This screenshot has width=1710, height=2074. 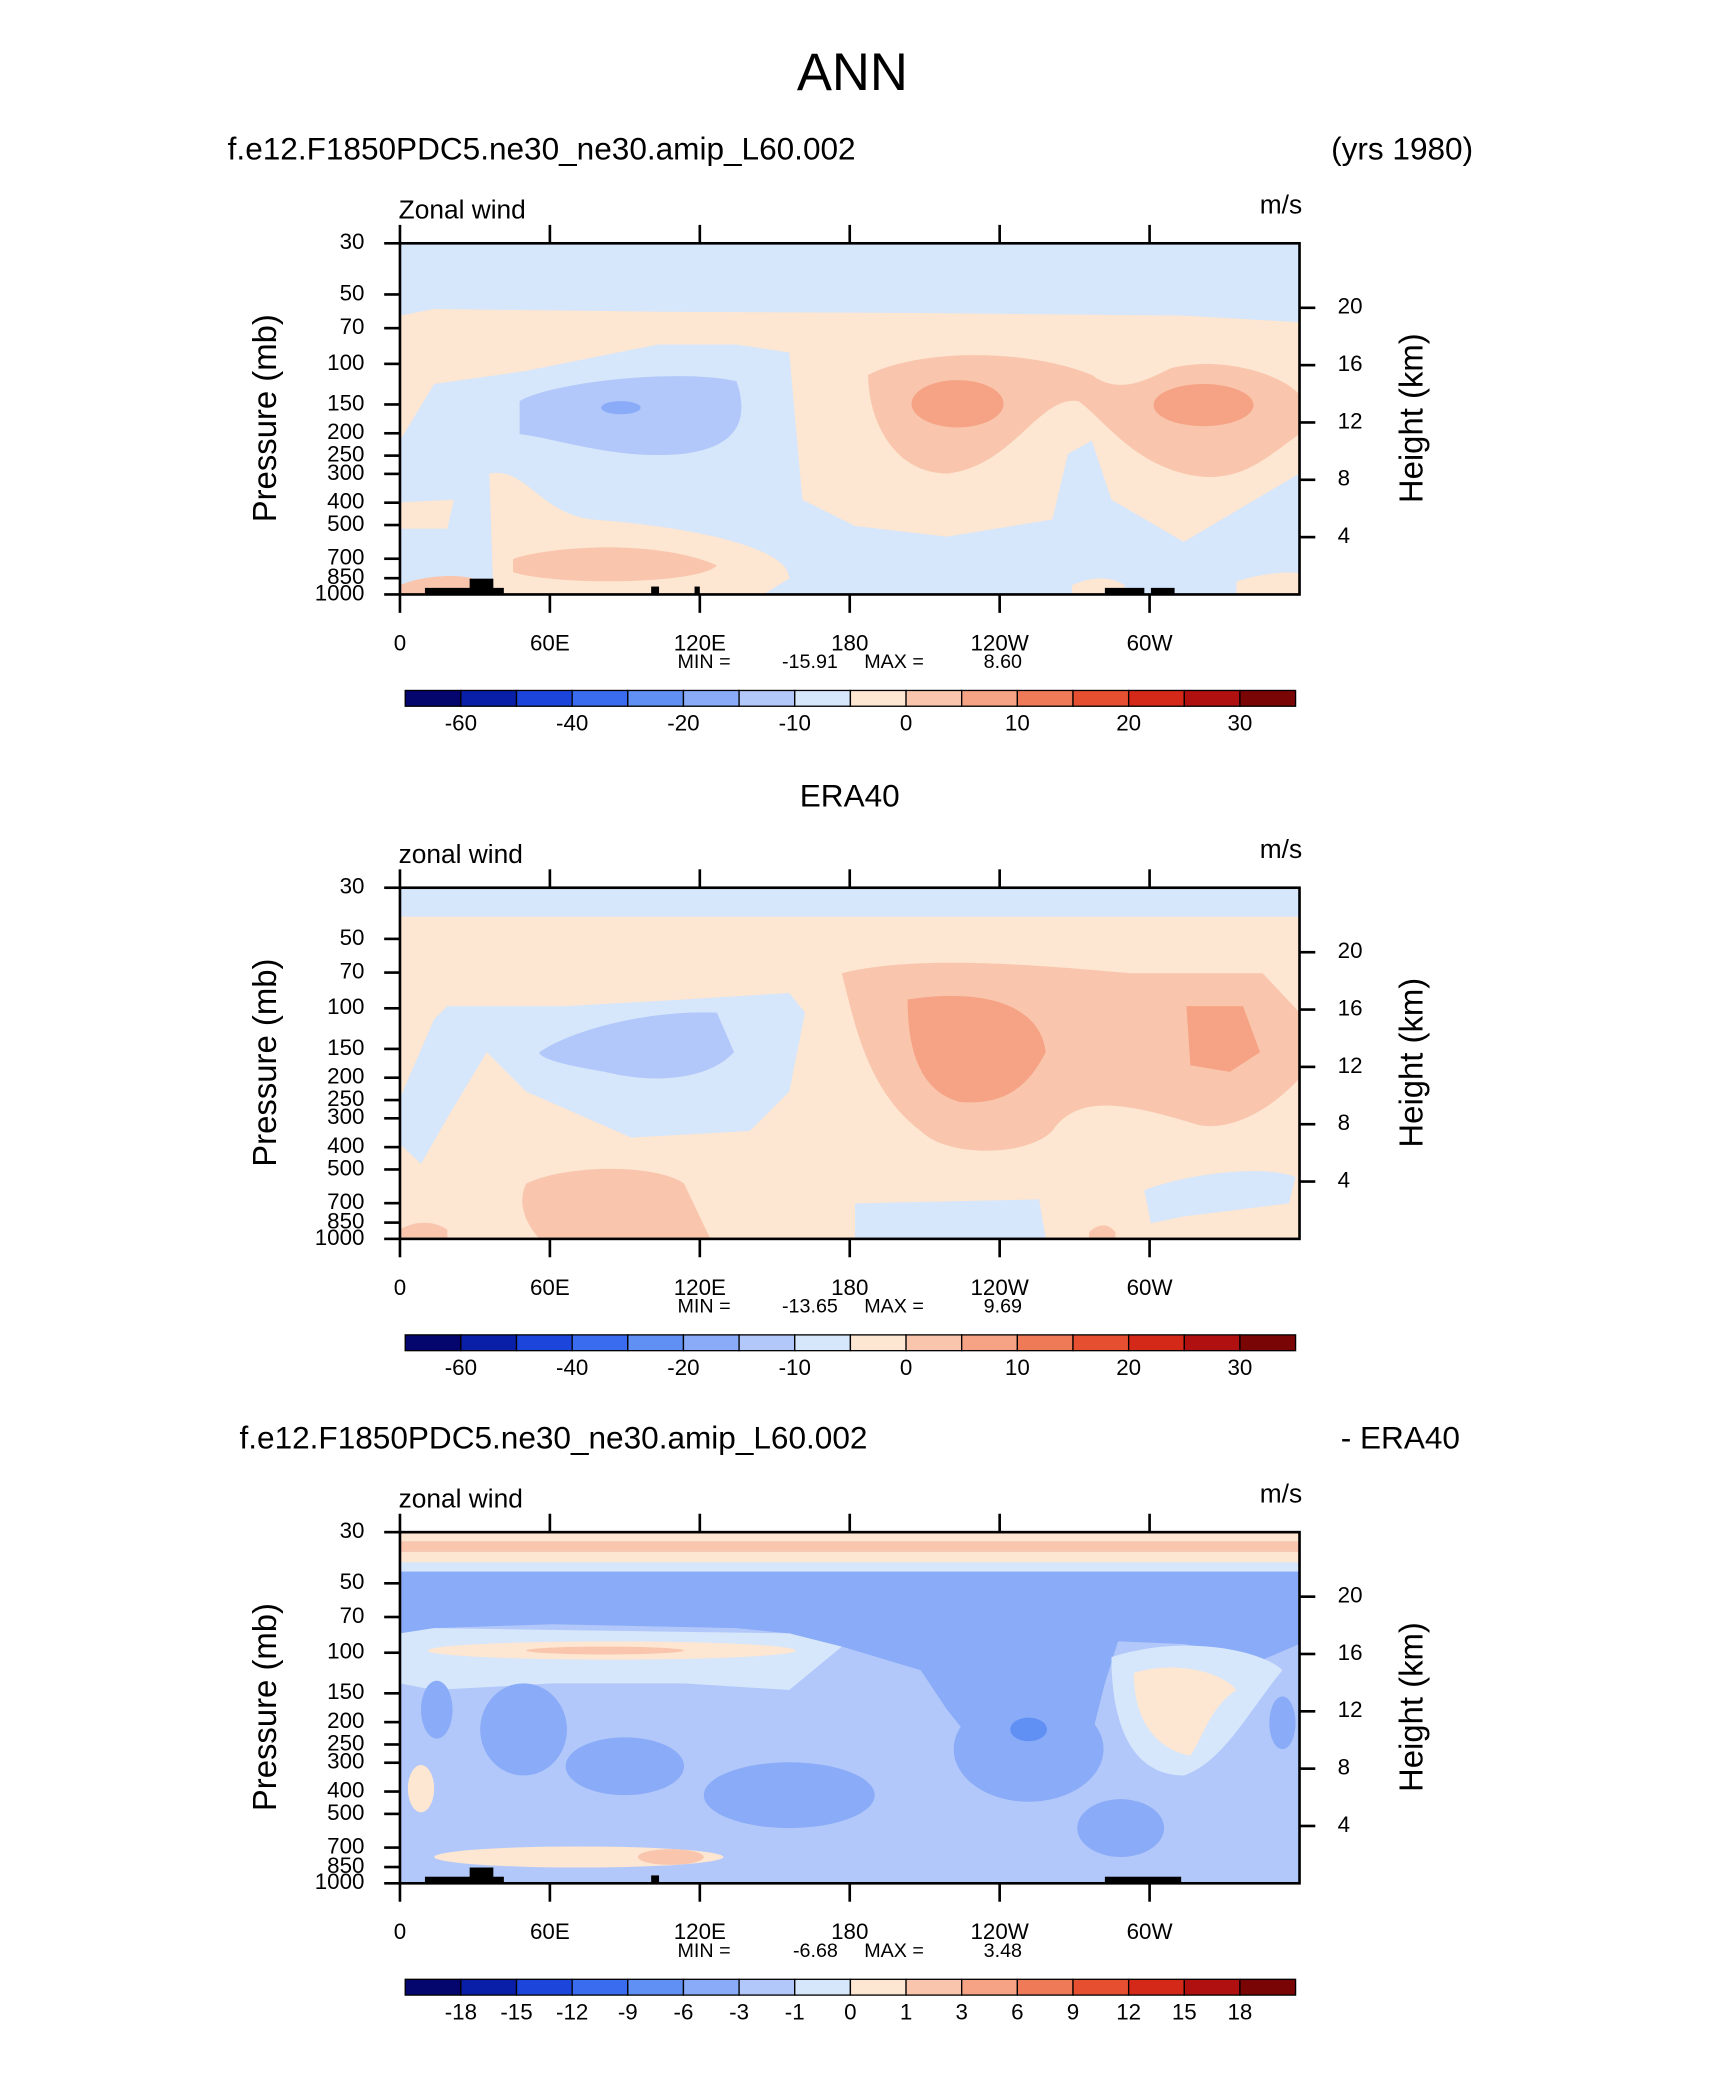 What do you see at coordinates (345, 1098) in the screenshot?
I see `y-tick-label: 250` at bounding box center [345, 1098].